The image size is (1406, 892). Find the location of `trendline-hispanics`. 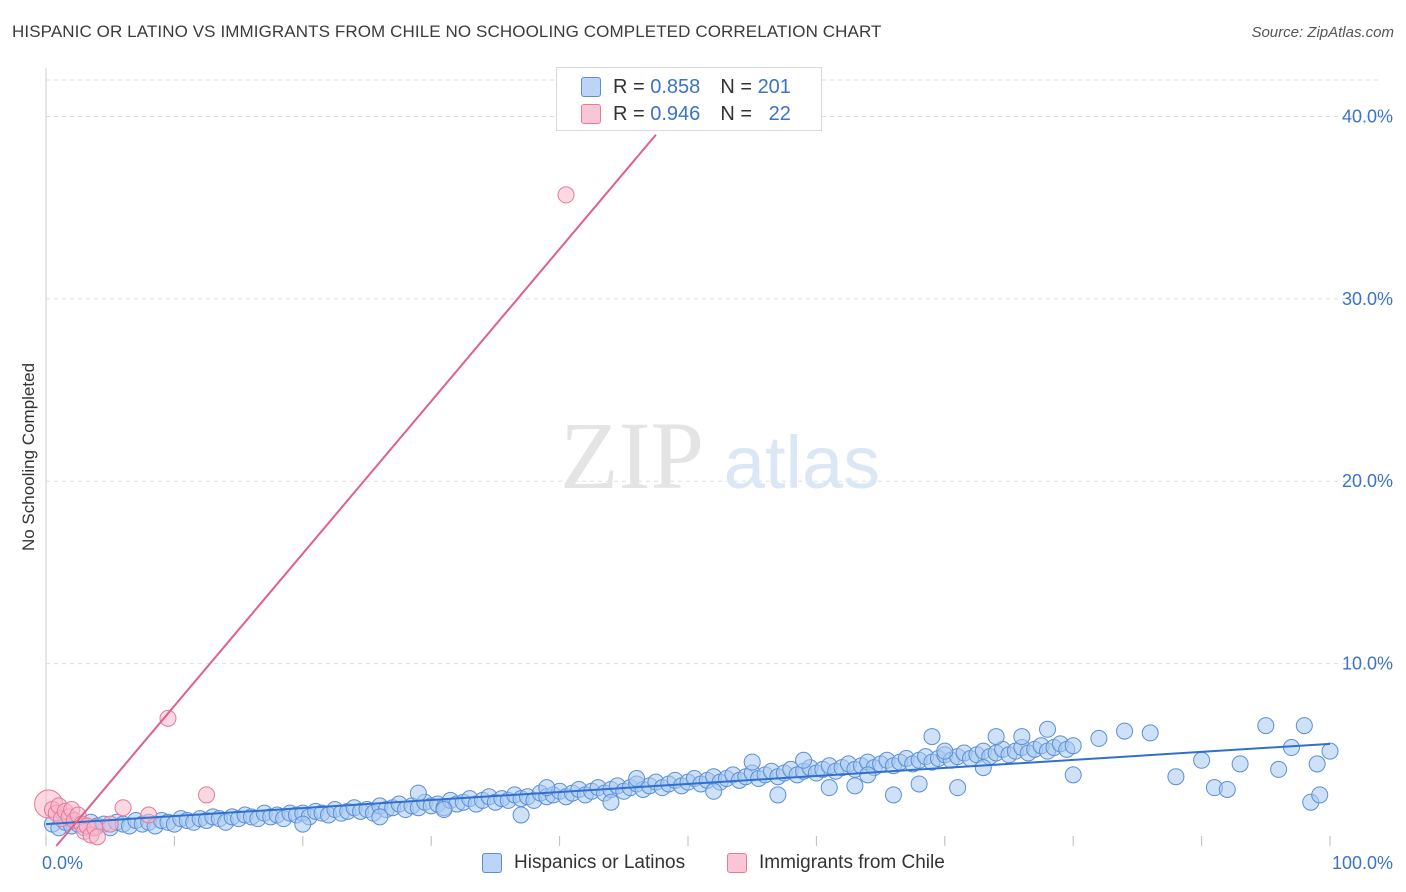

trendline-hispanics is located at coordinates (688, 784).